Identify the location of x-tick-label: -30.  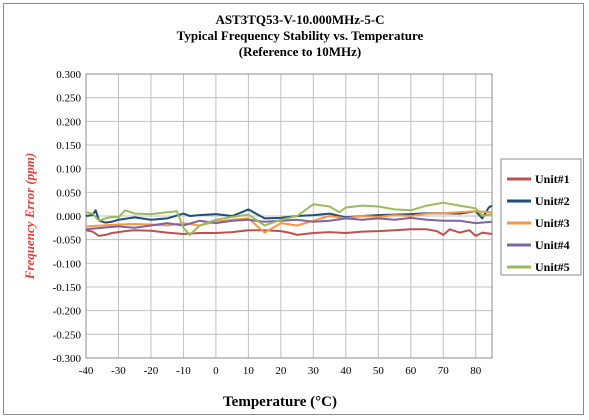
(118, 371).